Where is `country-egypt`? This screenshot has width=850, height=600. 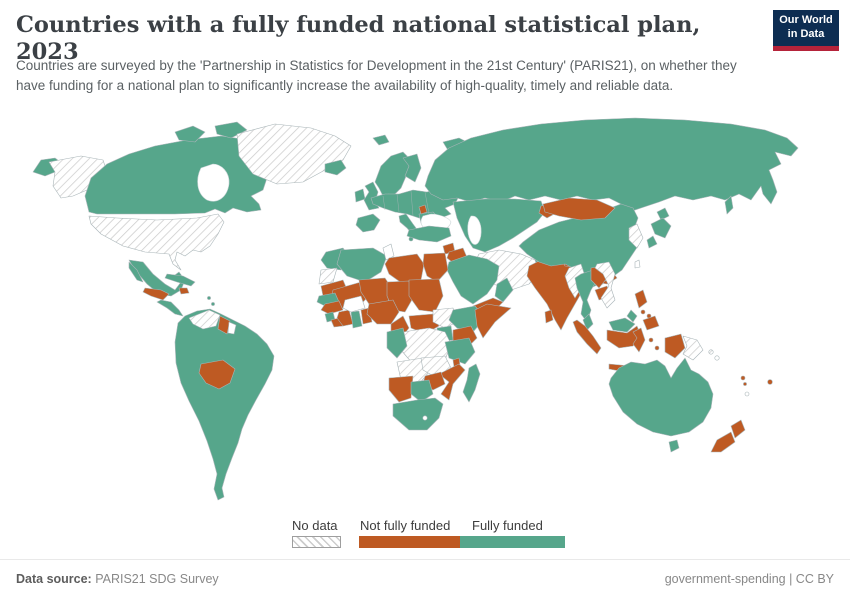 country-egypt is located at coordinates (435, 267).